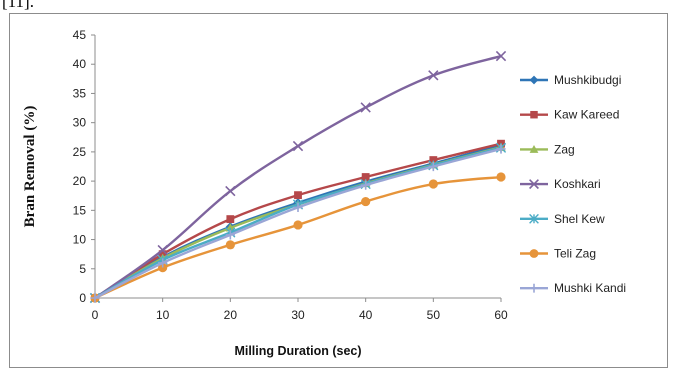 The height and width of the screenshot is (375, 676). Describe the element at coordinates (80, 152) in the screenshot. I see `y-tick-label: 25` at that location.